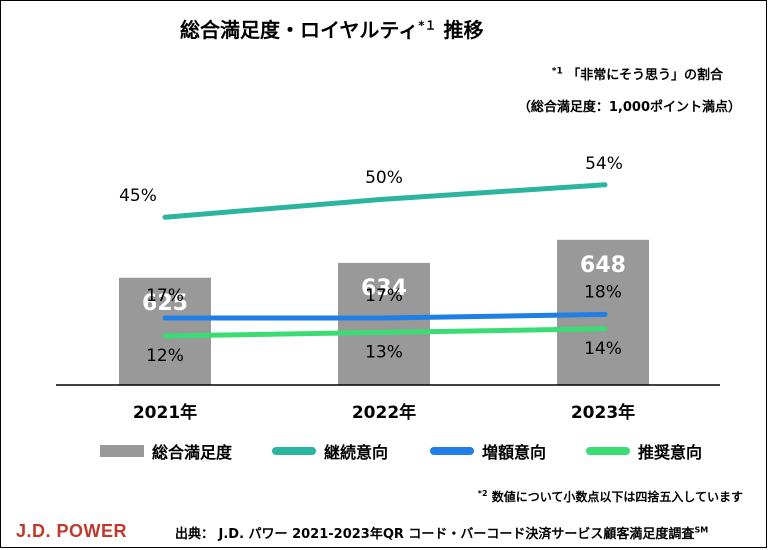  What do you see at coordinates (384, 178) in the screenshot?
I see `data-label-continuation-1: 50%` at bounding box center [384, 178].